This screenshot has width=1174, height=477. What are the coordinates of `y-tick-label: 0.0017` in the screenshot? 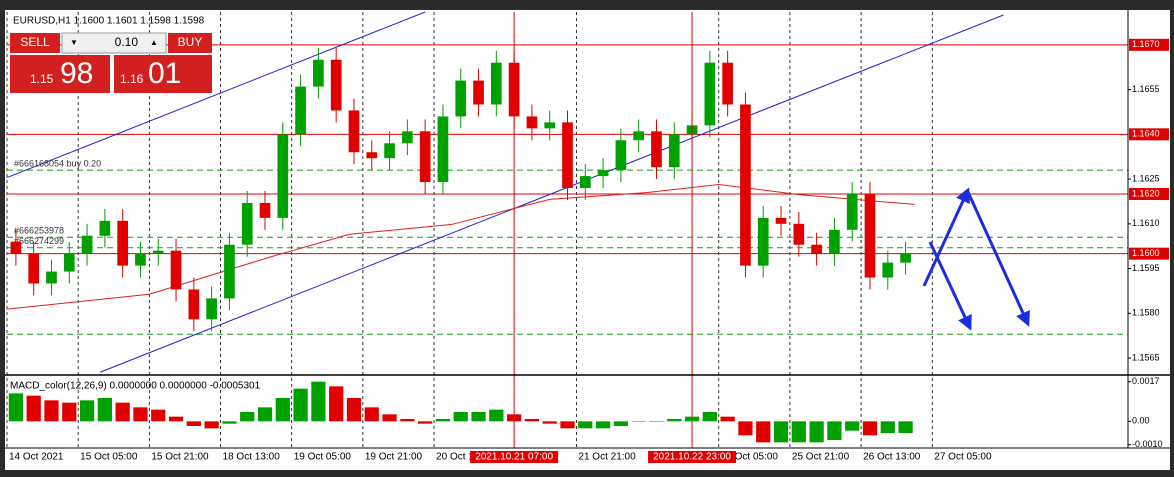 It's located at (1146, 381).